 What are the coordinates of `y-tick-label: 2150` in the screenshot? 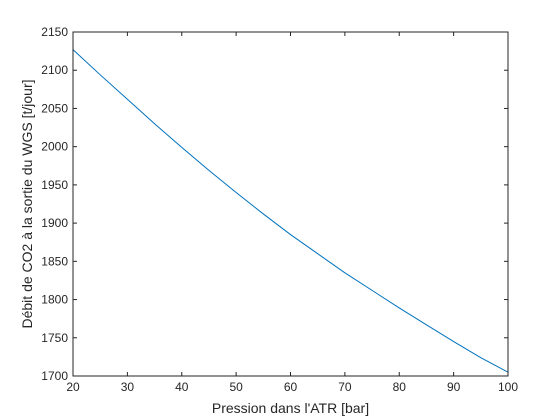 It's located at (54, 32).